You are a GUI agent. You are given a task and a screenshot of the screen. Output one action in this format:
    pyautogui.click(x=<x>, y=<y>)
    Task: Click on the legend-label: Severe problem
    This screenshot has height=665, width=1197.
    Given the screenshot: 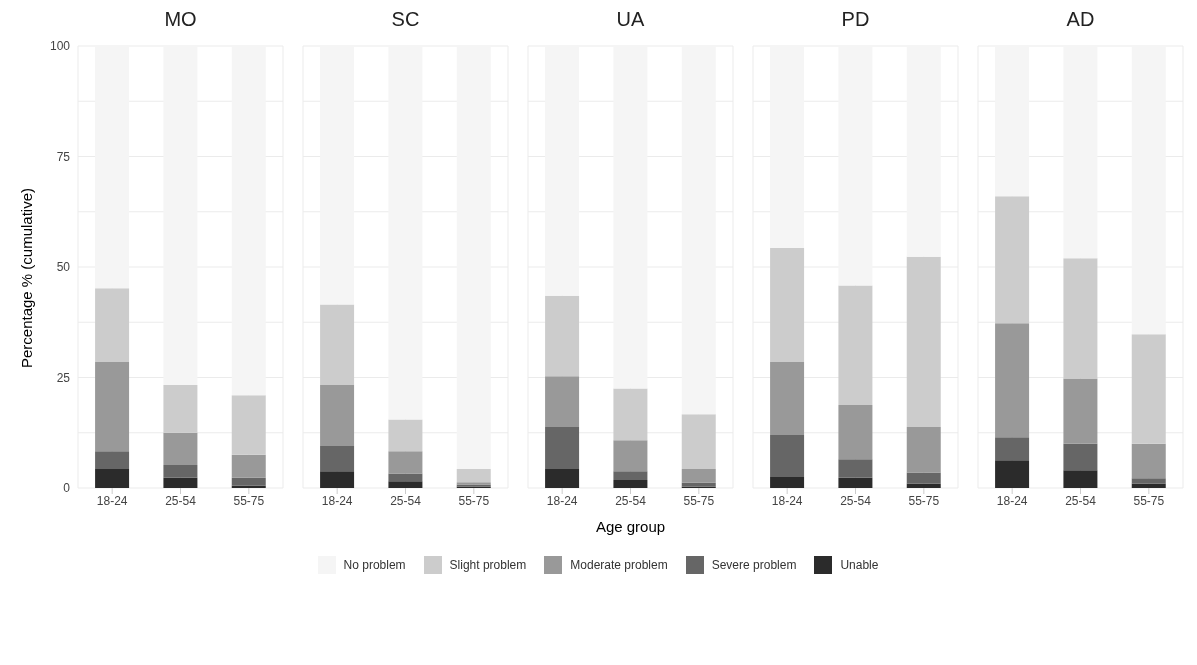 What is the action you would take?
    pyautogui.click(x=754, y=565)
    